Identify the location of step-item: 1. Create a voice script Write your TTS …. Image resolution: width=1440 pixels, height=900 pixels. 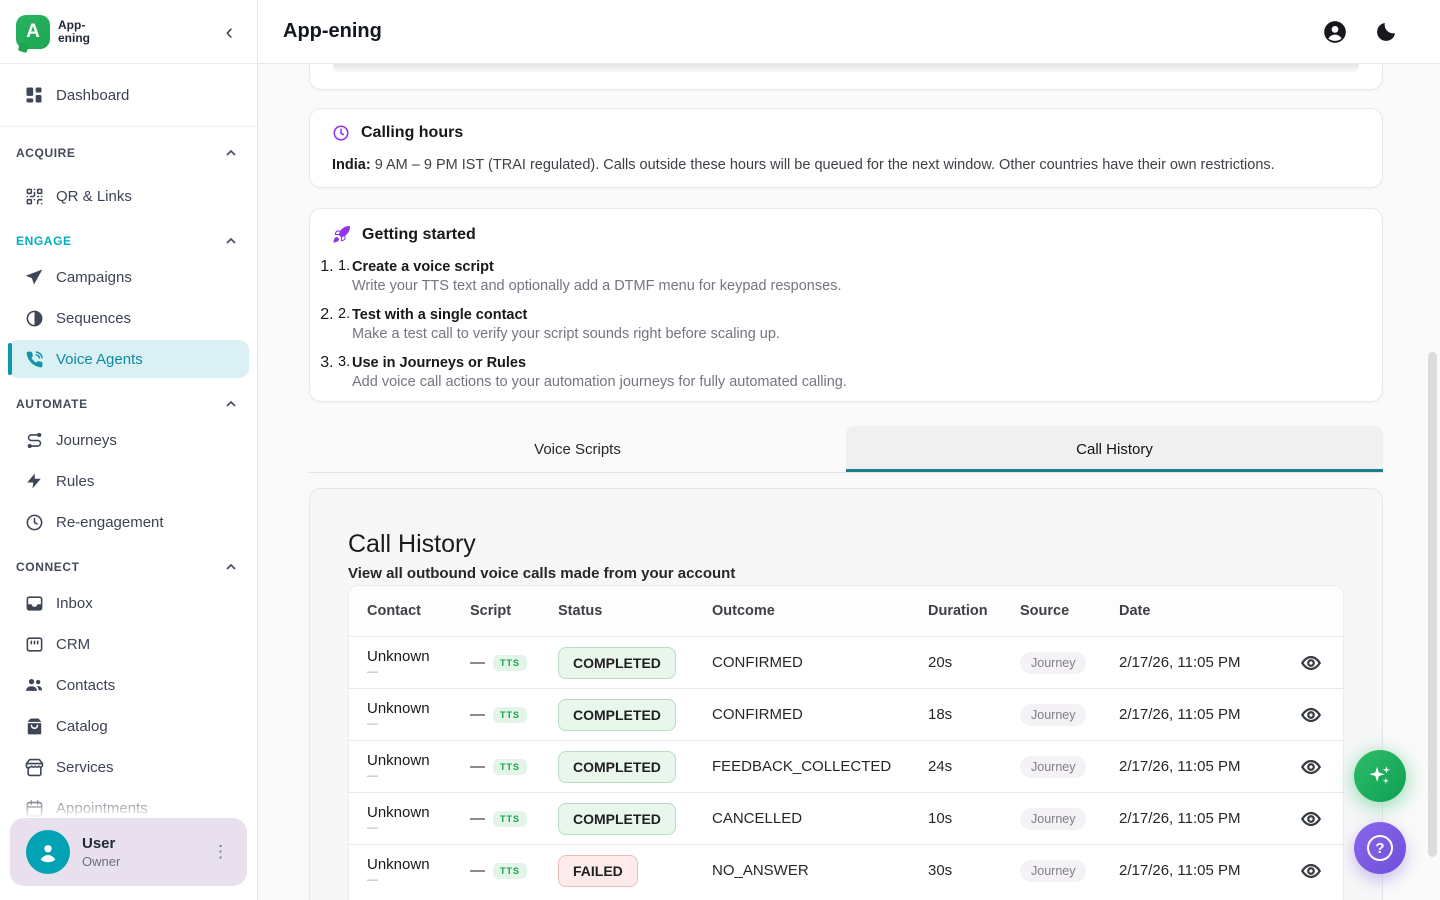
(849, 276).